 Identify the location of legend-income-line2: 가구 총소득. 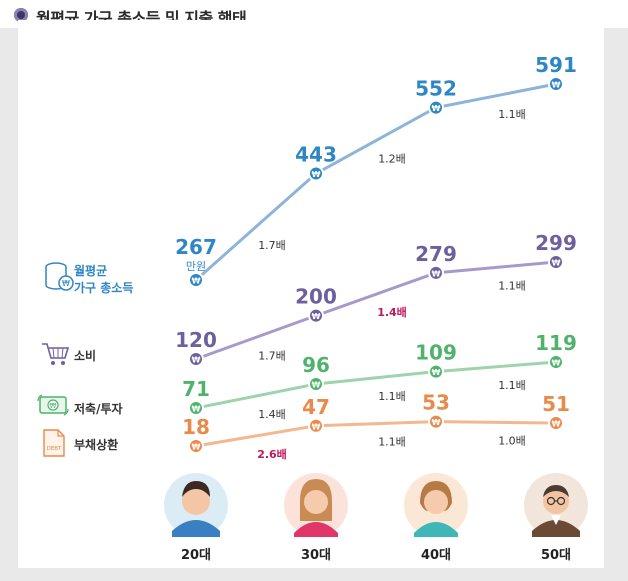
(103, 287).